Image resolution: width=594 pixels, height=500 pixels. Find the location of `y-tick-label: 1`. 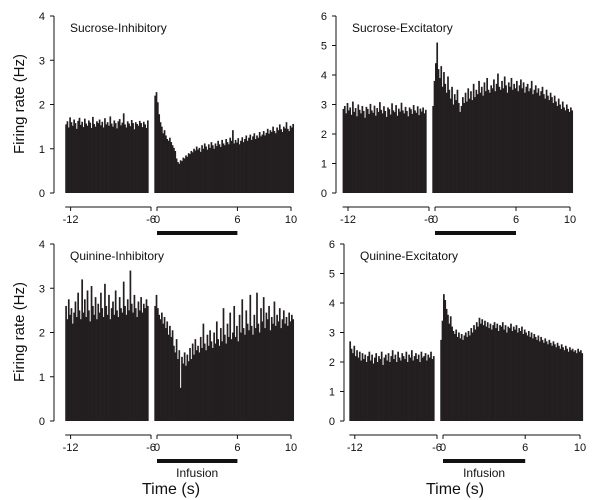

y-tick-label: 1 is located at coordinates (42, 150).